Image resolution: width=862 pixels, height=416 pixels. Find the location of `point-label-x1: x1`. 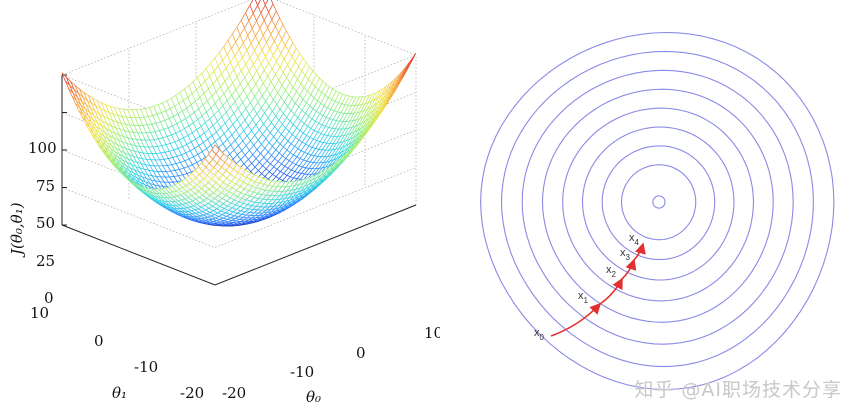

point-label-x1: x1 is located at coordinates (583, 297).